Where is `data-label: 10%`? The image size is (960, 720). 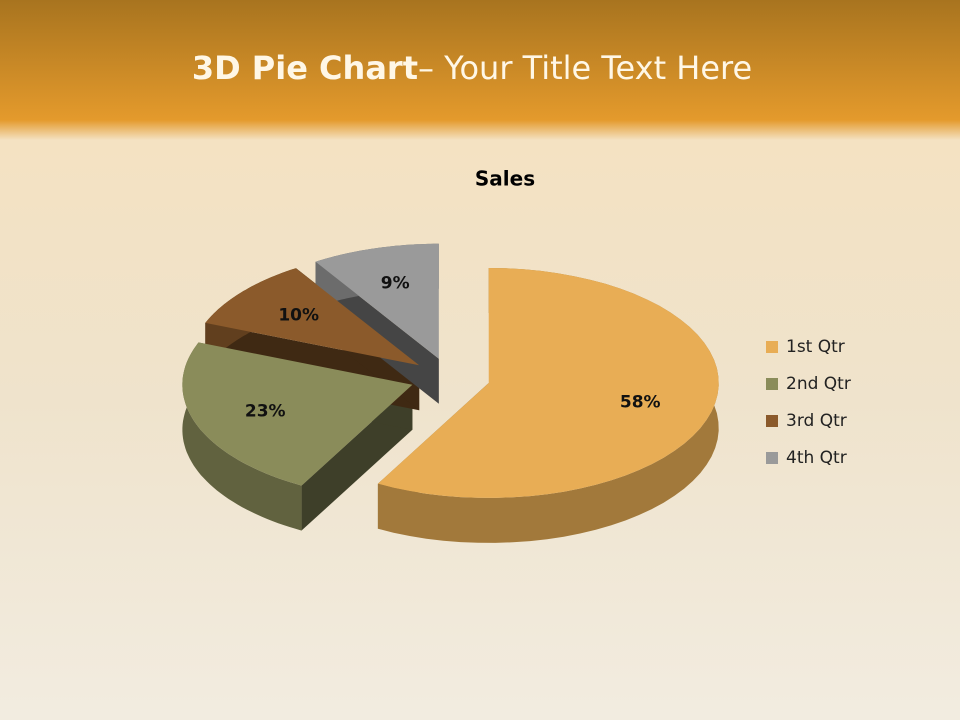
data-label: 10% is located at coordinates (298, 315).